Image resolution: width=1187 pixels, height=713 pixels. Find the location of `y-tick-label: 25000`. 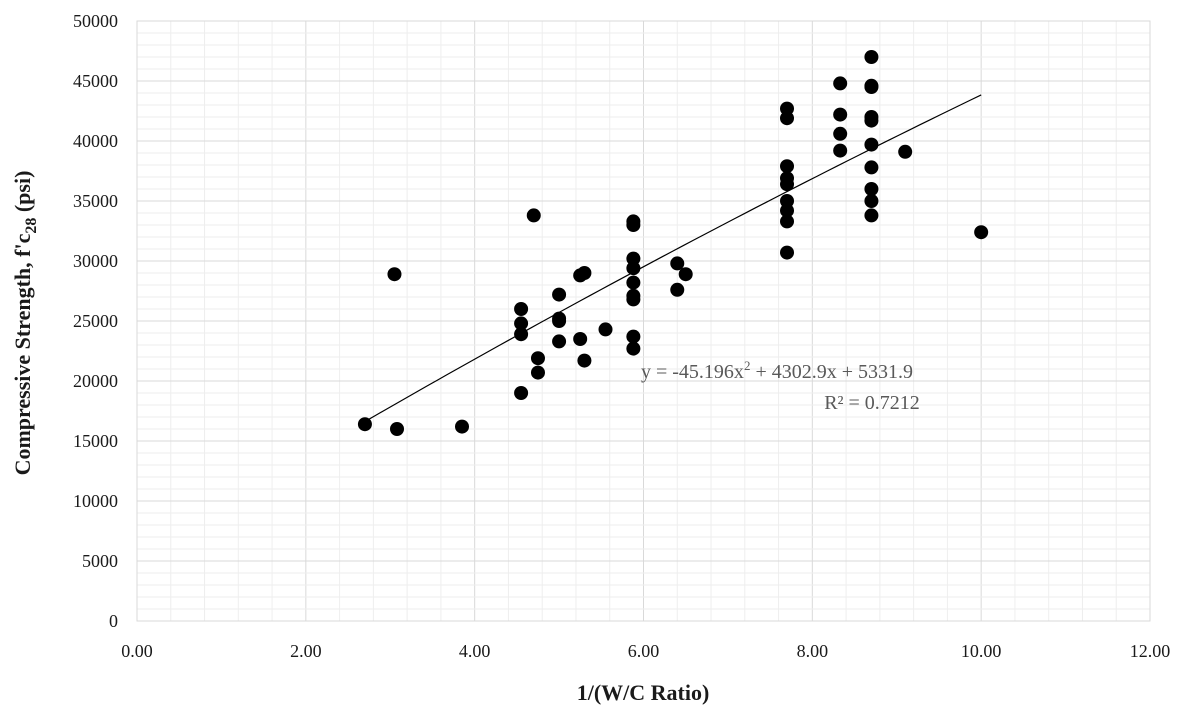

y-tick-label: 25000 is located at coordinates (95, 321).